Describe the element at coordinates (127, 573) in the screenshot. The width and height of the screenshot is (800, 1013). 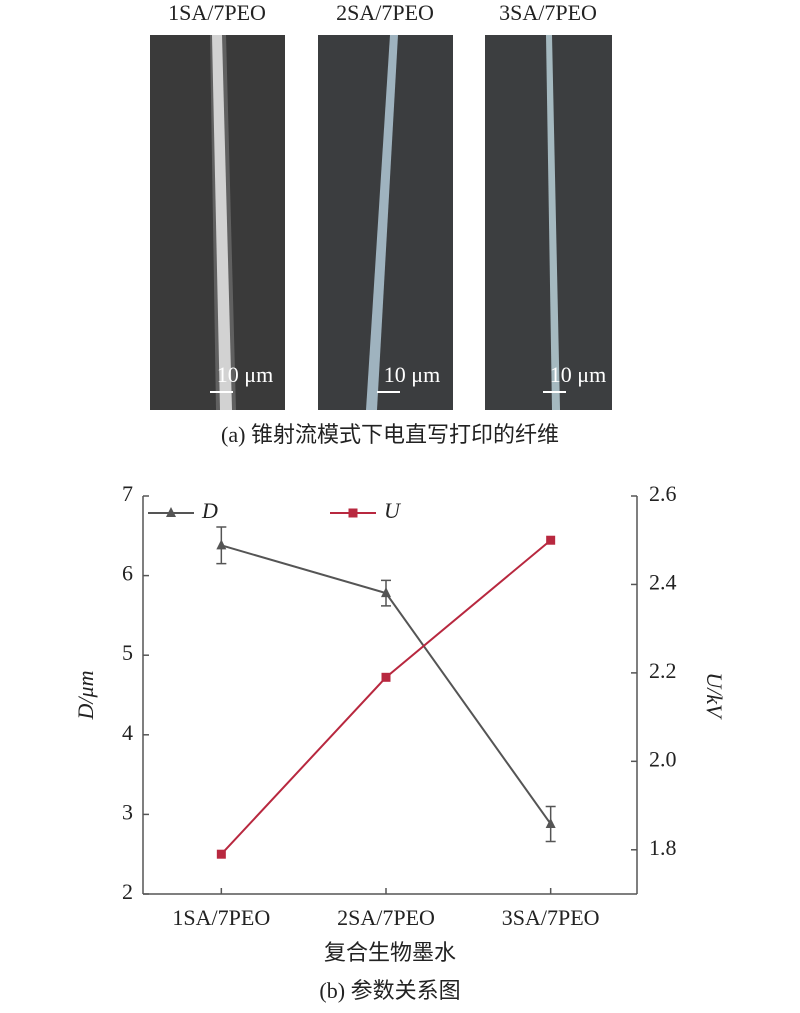
I see `y-tick-label: 6` at that location.